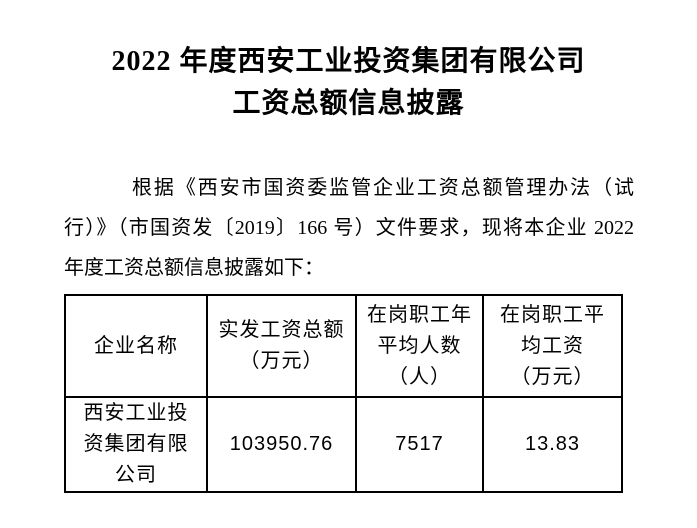 Image resolution: width=697 pixels, height=528 pixels. I want to click on paragraph-line-2: 行）》（市国资发〔2019〕166 号）文件要求，现将本企业 2022, so click(349, 228).